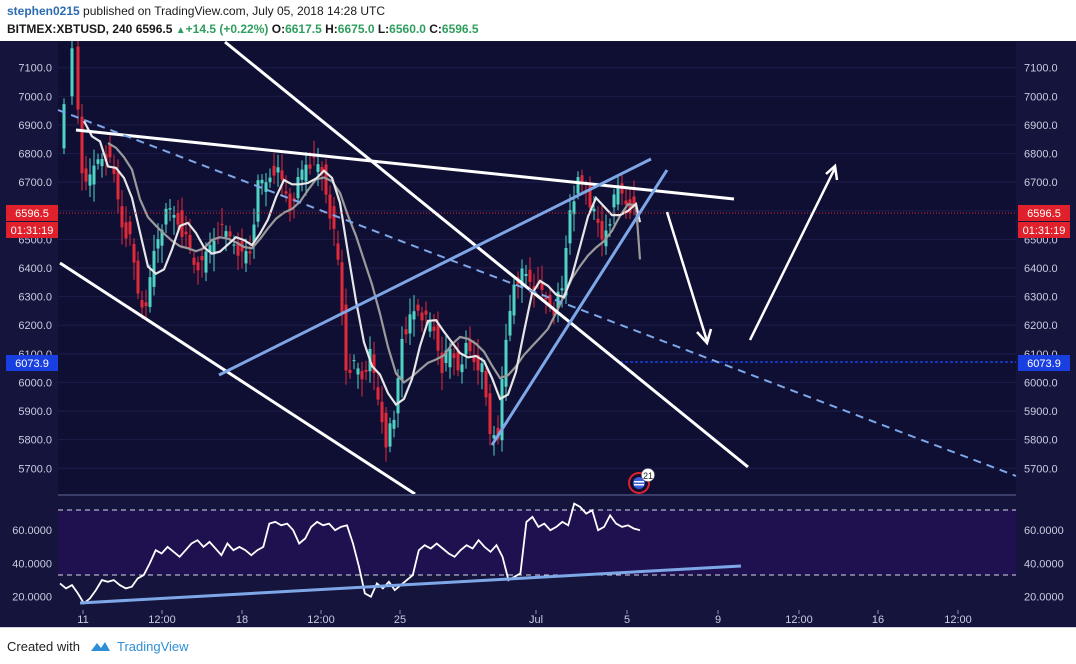 This screenshot has width=1076, height=664. Describe the element at coordinates (153, 646) in the screenshot. I see `tradingview-link: TradingView` at that location.